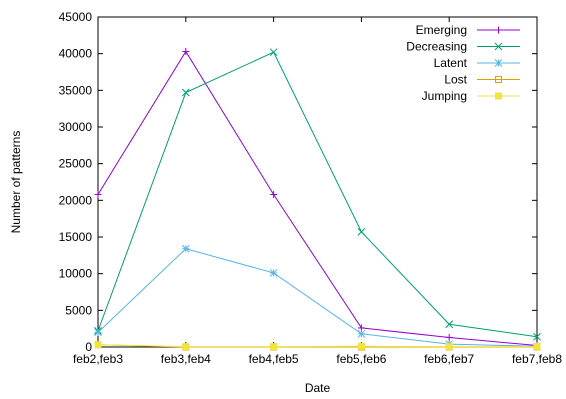 This screenshot has height=399, width=566. Describe the element at coordinates (78, 310) in the screenshot. I see `y-tick-label: 5000` at that location.